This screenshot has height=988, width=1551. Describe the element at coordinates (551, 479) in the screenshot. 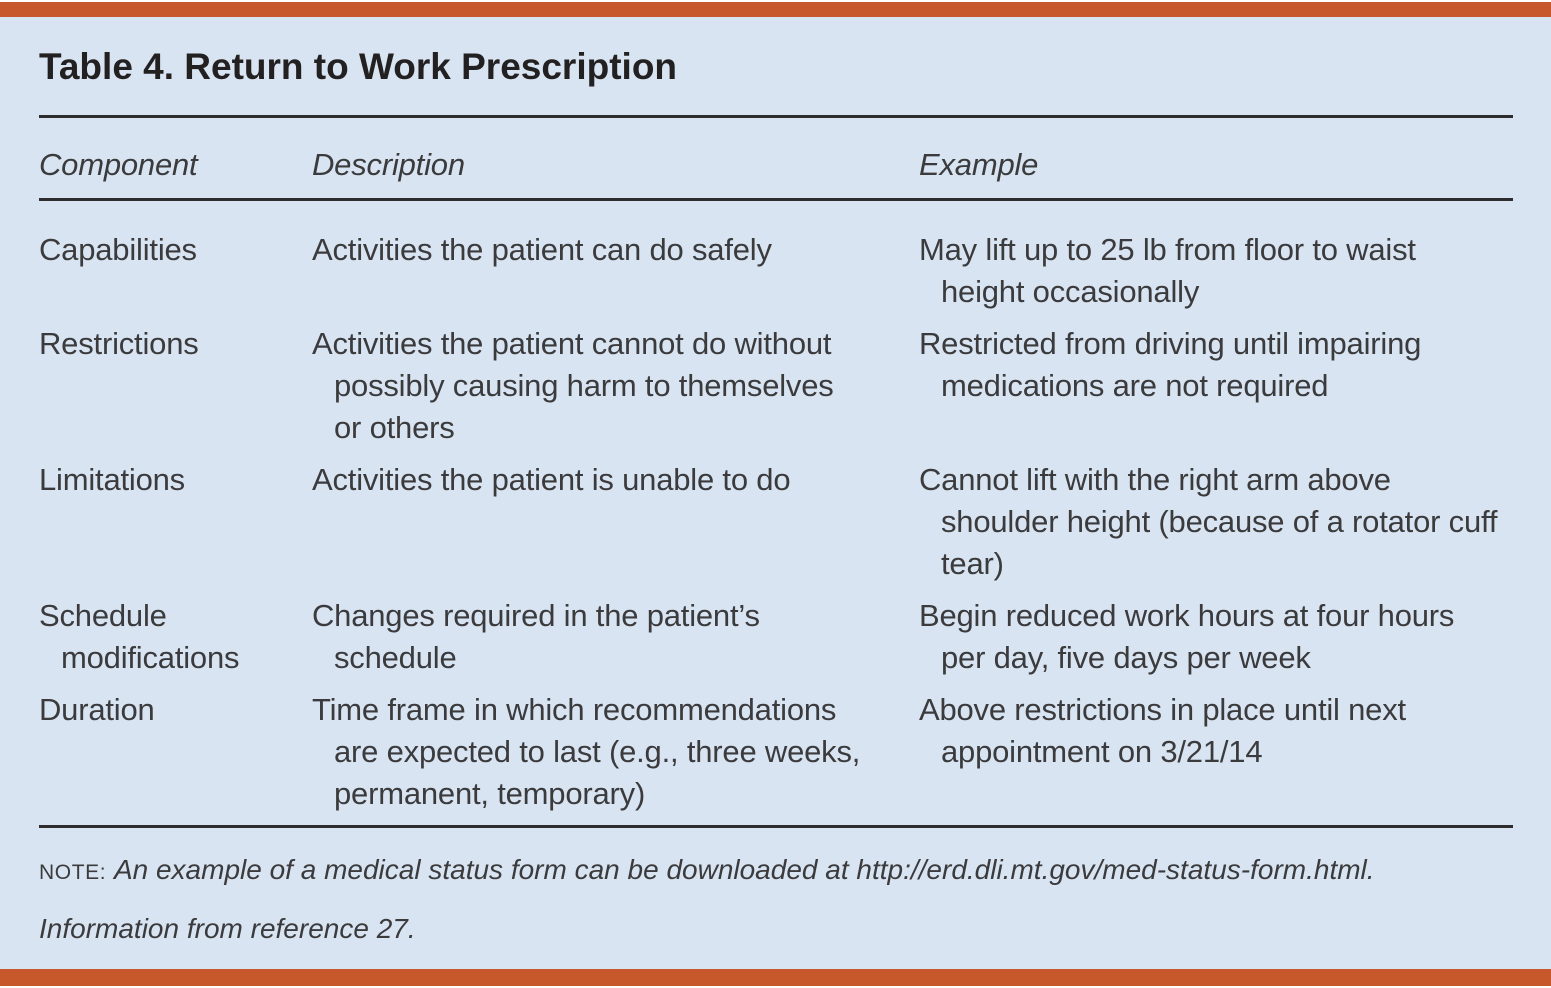

I see `cell-description: Activities the patient is unable to do` at that location.